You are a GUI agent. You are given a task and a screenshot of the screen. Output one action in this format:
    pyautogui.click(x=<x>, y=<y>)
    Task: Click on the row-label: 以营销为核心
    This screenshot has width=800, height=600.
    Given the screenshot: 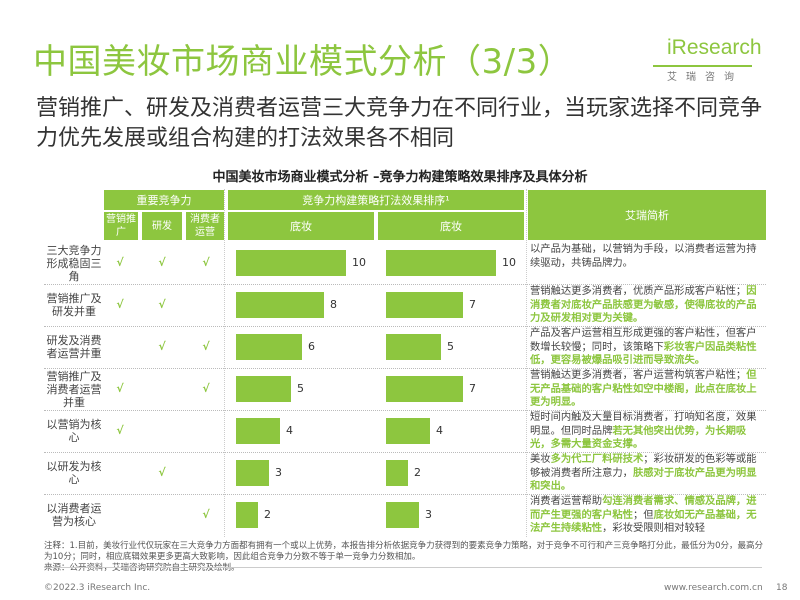 What is the action you would take?
    pyautogui.click(x=74, y=431)
    